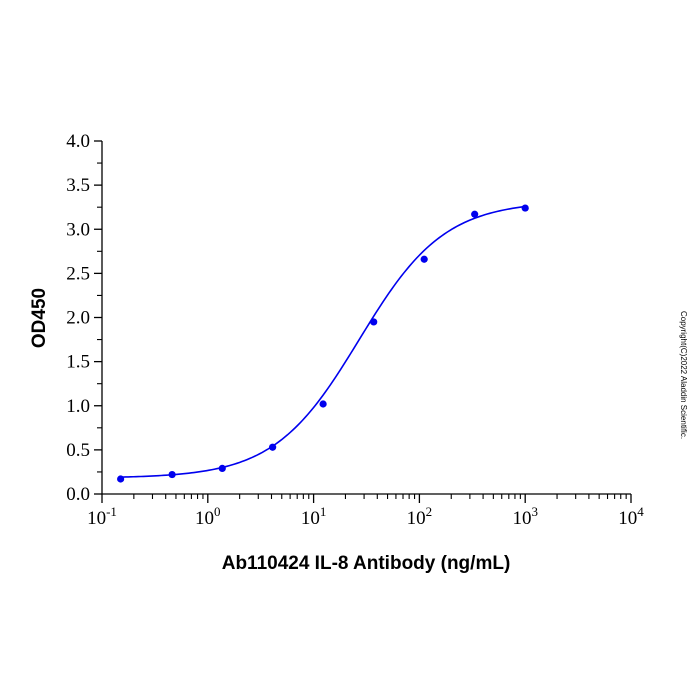 The height and width of the screenshot is (700, 700). What do you see at coordinates (78, 318) in the screenshot?
I see `y-tick-label: 2.0` at bounding box center [78, 318].